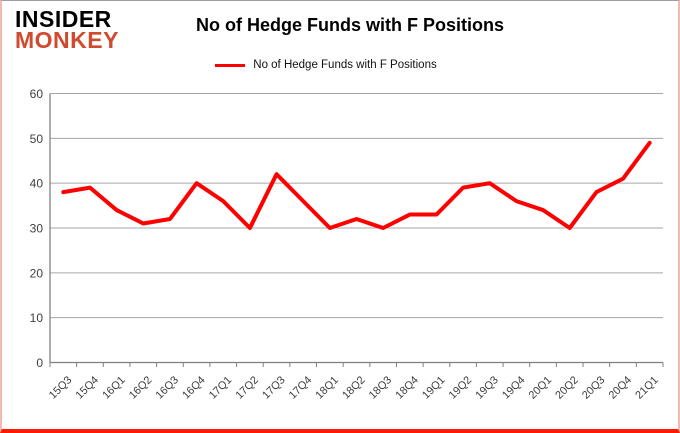  I want to click on x-tick-label: 20Q1, so click(541, 388).